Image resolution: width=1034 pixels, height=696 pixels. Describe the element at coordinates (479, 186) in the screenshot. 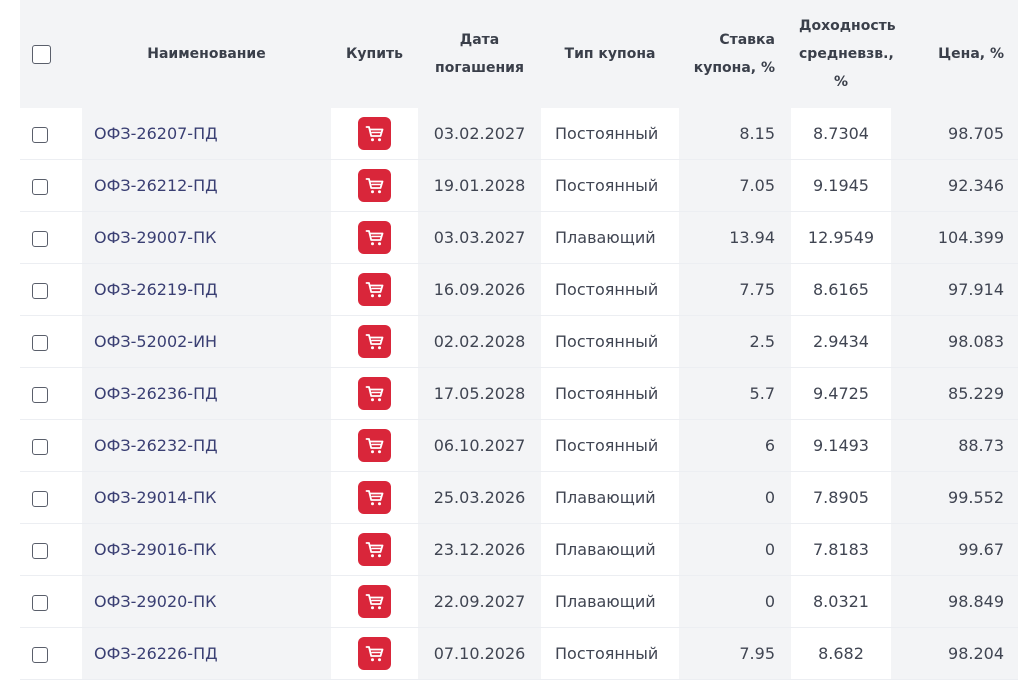

I see `maturity-date-cell: 19.01.2028` at that location.